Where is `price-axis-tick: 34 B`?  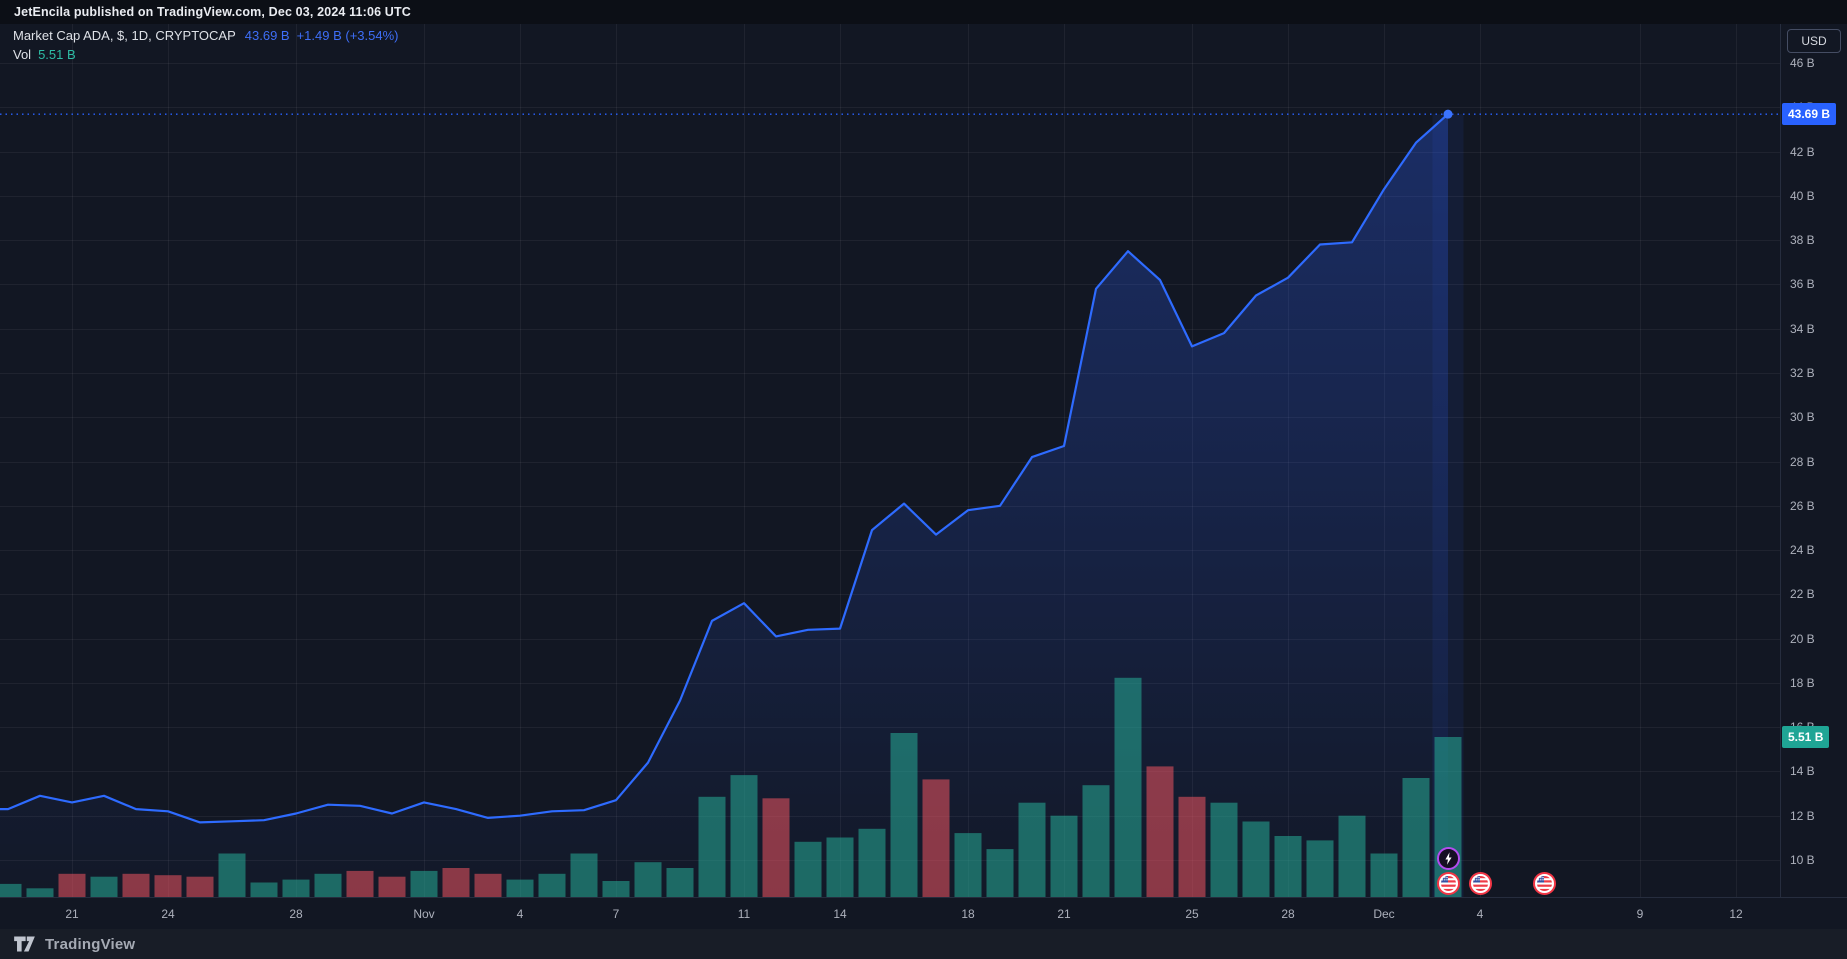
price-axis-tick: 34 B is located at coordinates (1802, 328).